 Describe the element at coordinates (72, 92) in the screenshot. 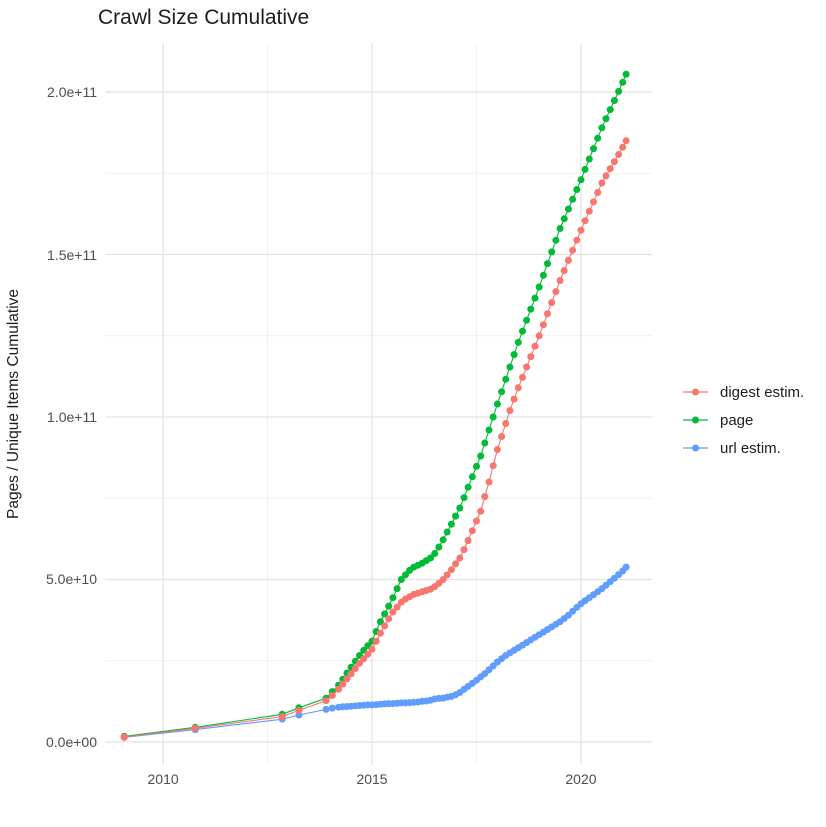

I see `y-tick-label: 2.0e+11` at that location.